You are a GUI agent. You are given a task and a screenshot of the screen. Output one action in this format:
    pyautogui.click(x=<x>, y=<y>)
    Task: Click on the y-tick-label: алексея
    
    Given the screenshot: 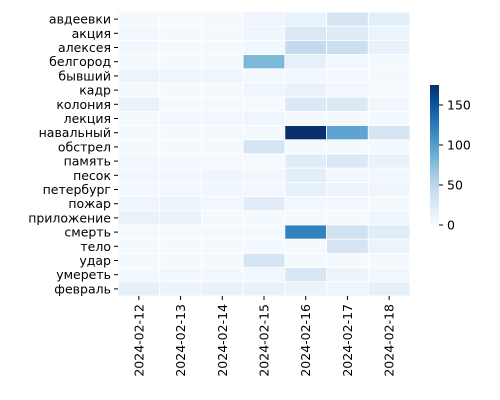 What is the action you would take?
    pyautogui.click(x=84, y=47)
    